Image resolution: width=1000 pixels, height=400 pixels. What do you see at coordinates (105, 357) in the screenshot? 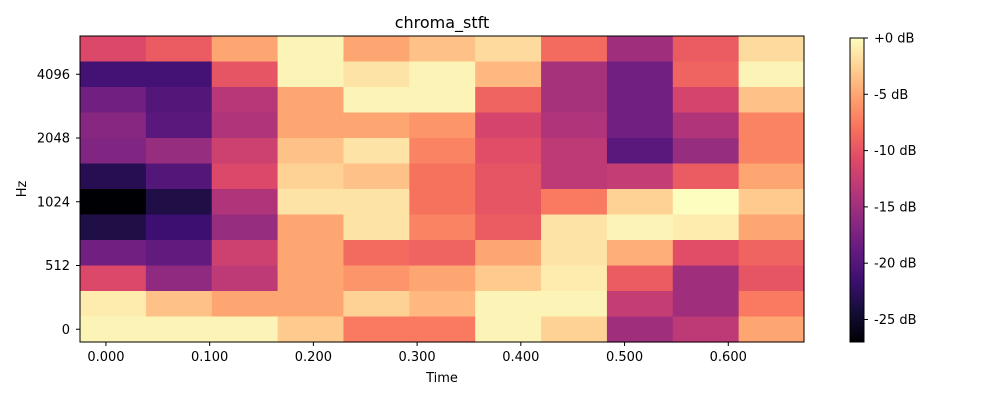
I see `x-tick-label: 0.000` at bounding box center [105, 357].